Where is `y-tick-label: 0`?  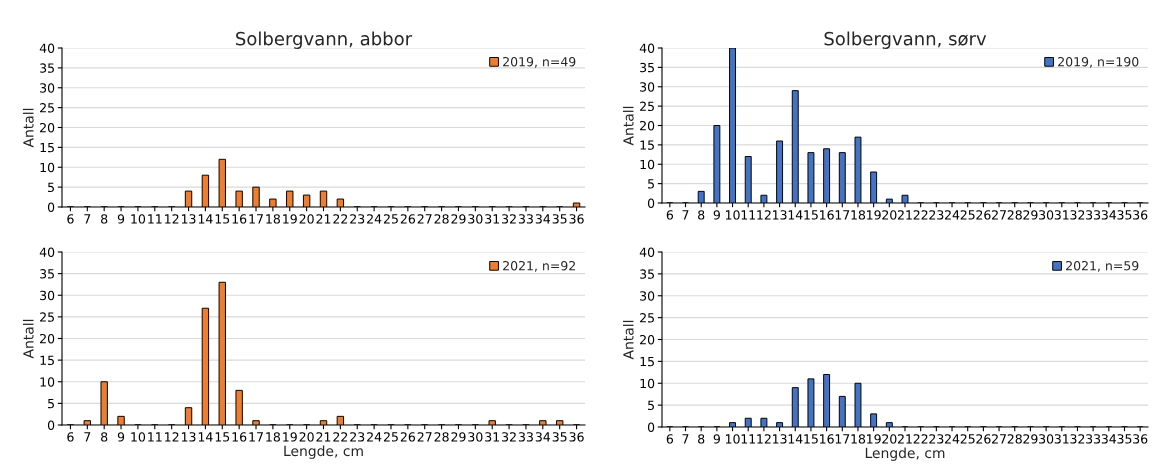 y-tick-label: 0 is located at coordinates (51, 207).